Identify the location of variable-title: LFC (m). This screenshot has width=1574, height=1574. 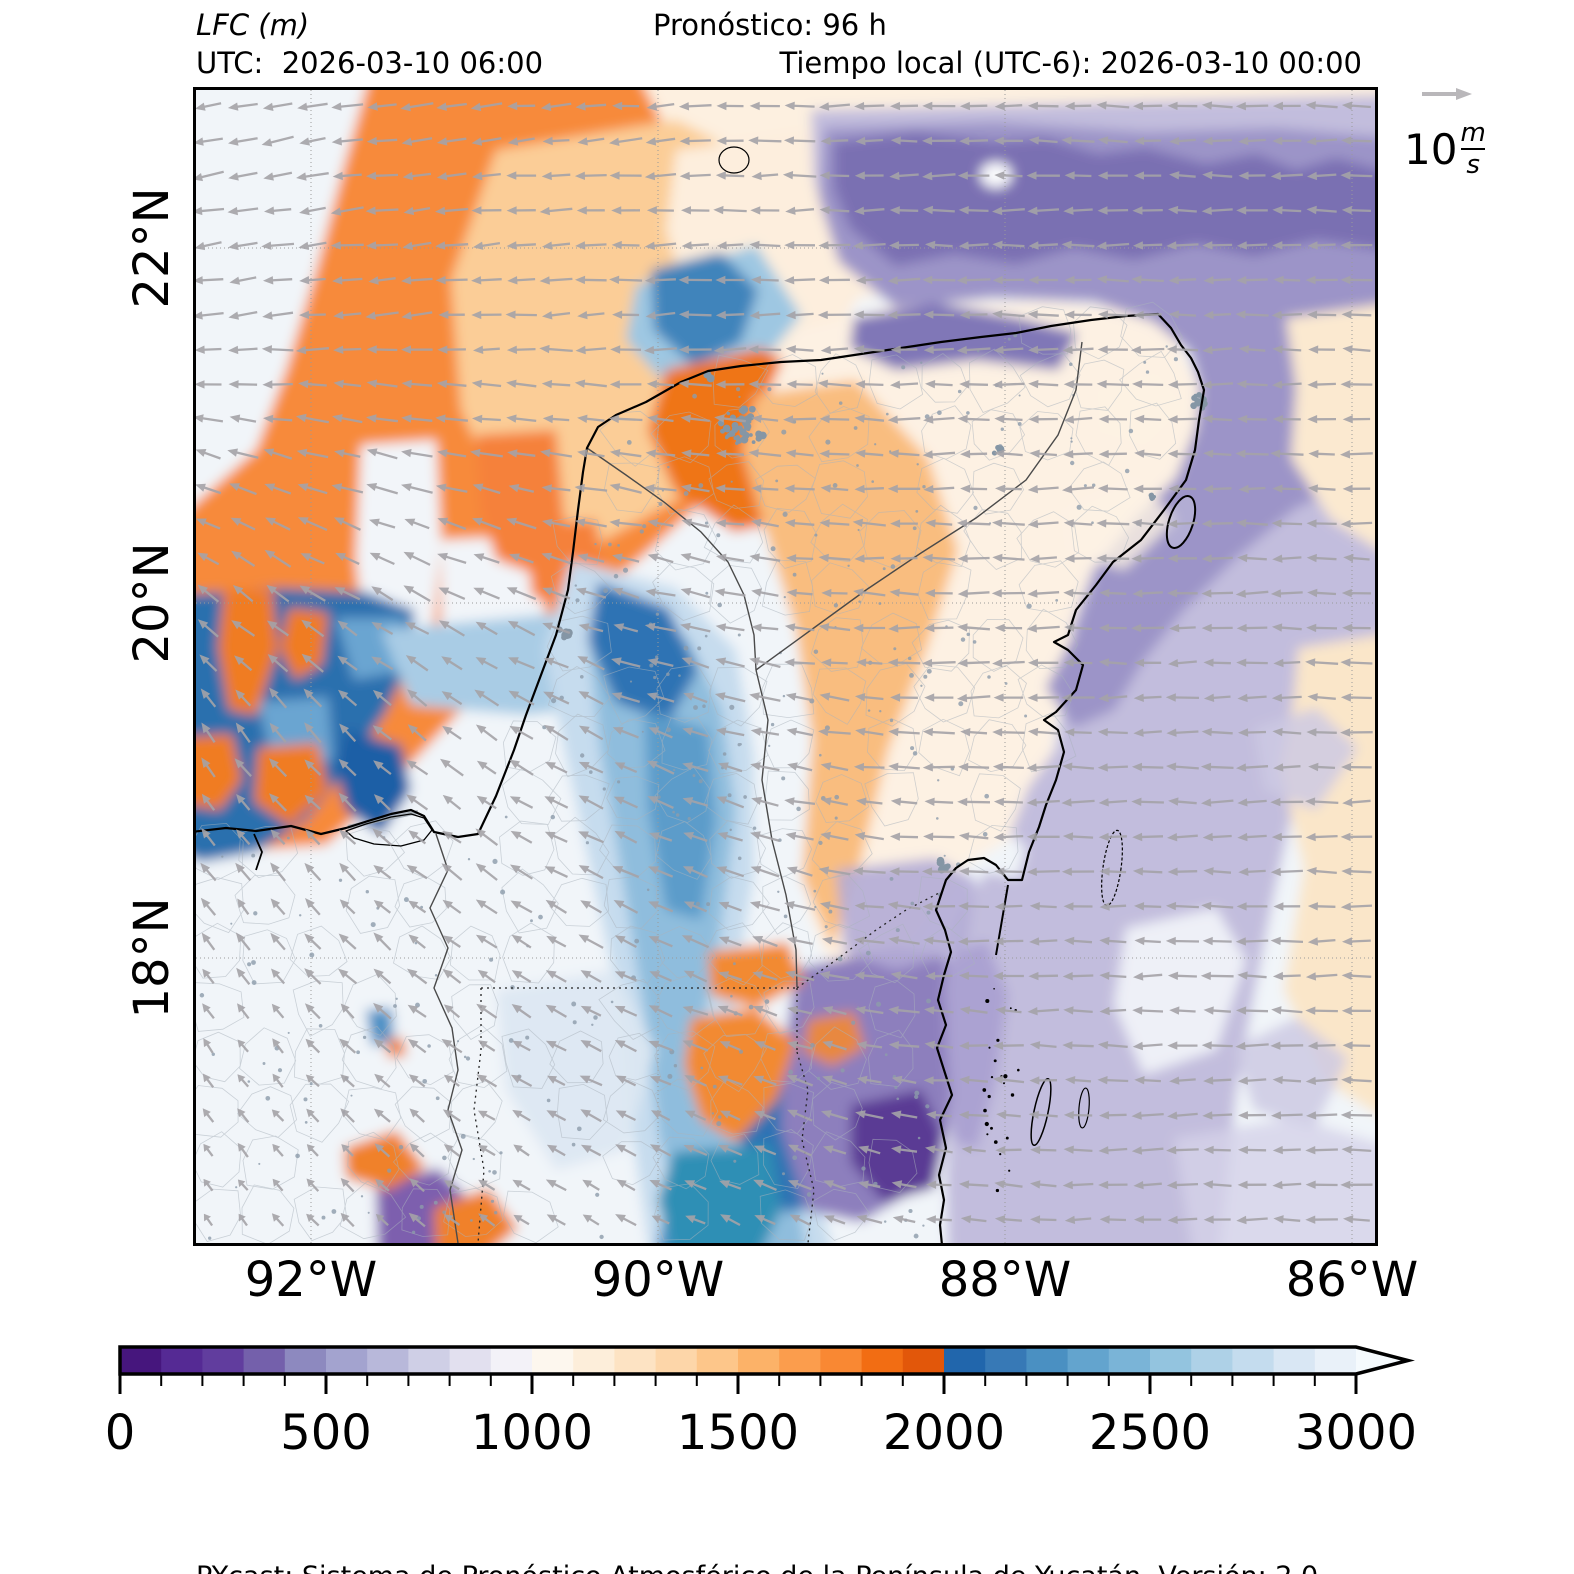
(253, 25).